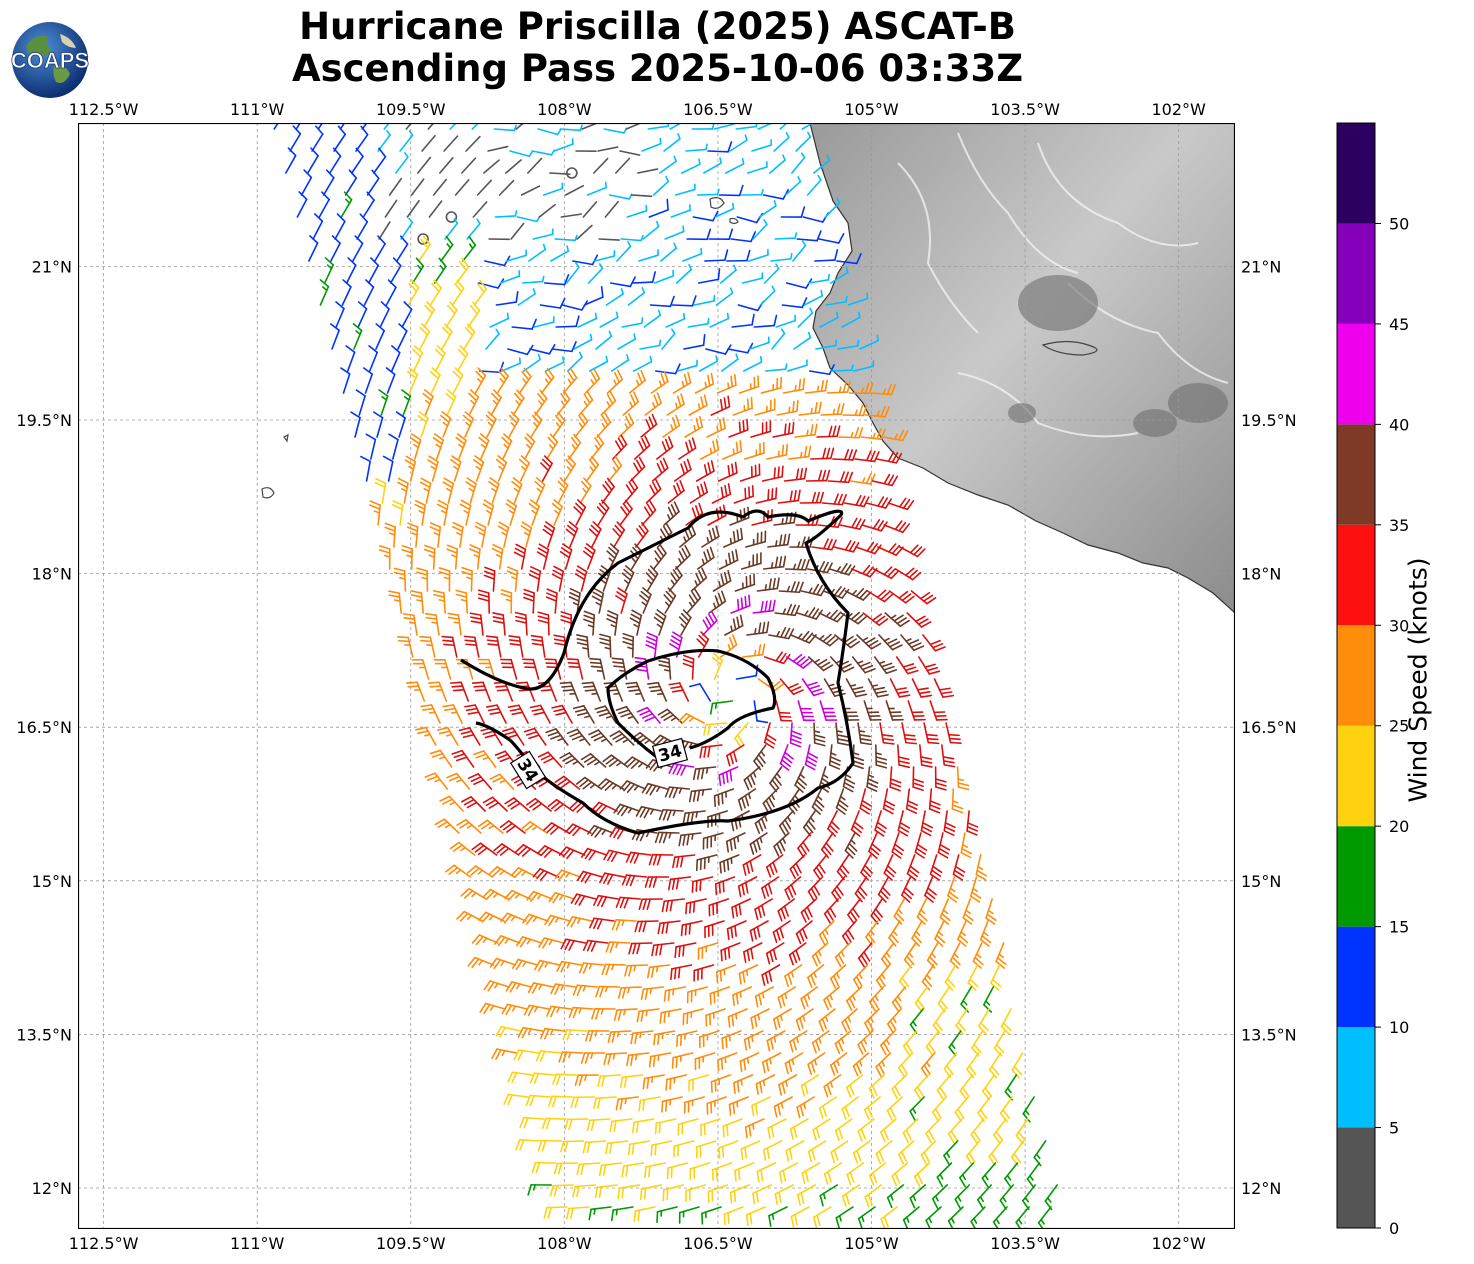  Describe the element at coordinates (564, 1243) in the screenshot. I see `lon-tick-bottom: 108°W` at that location.